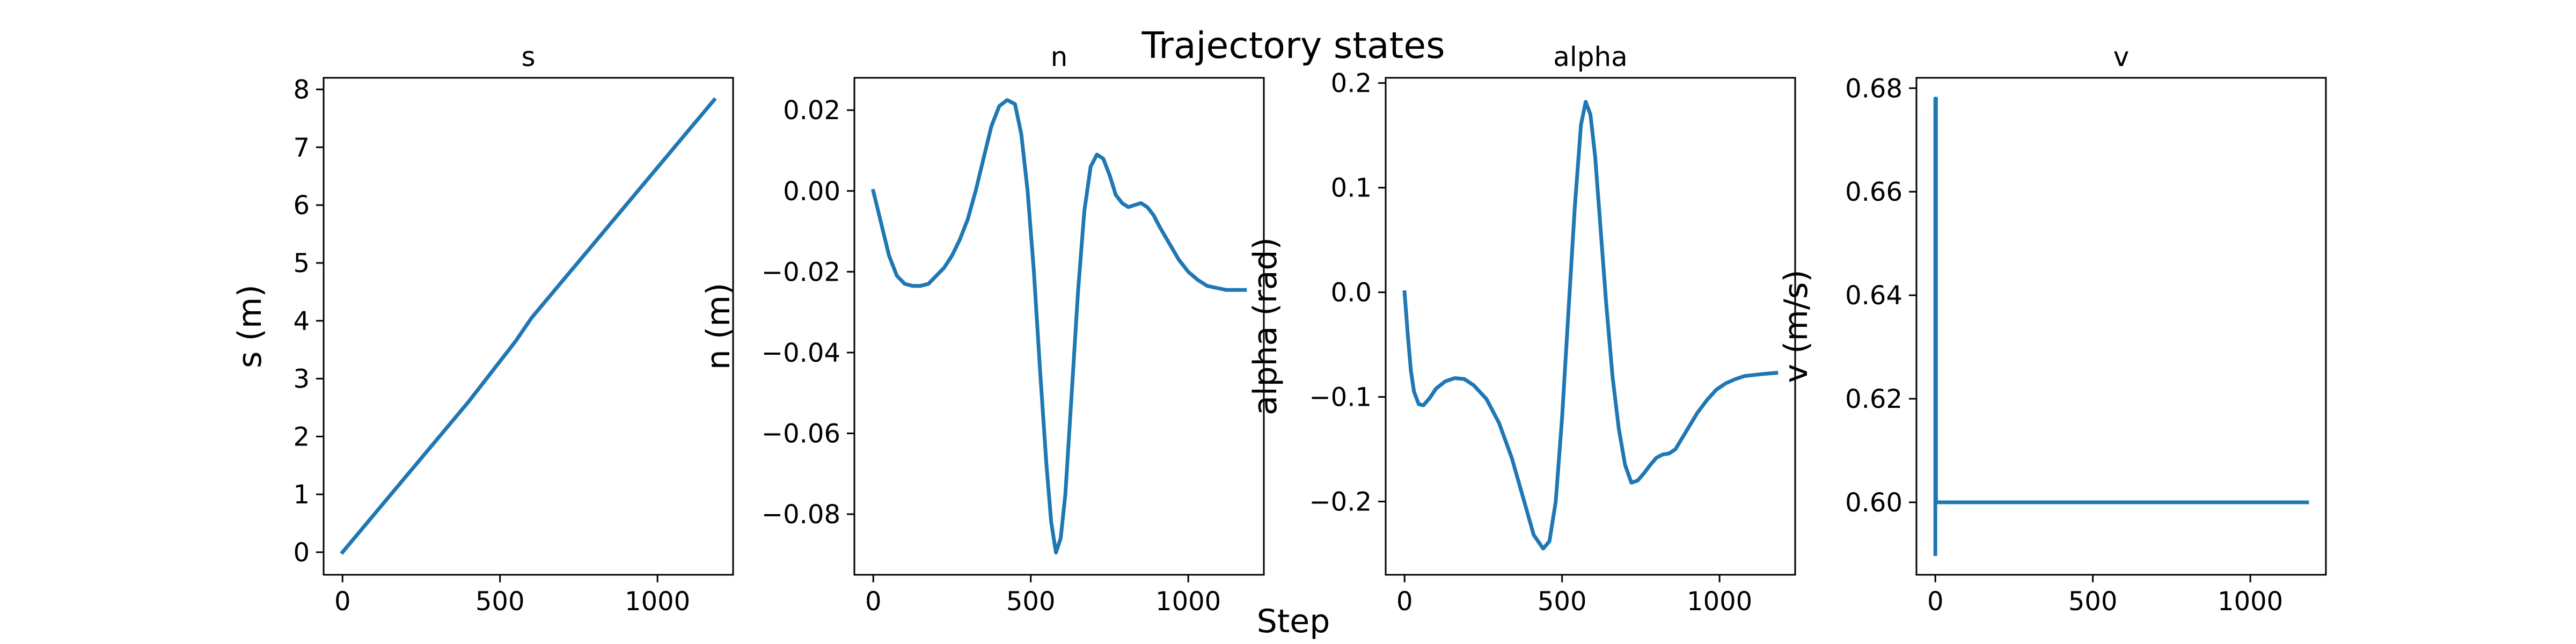 This screenshot has height=644, width=2576. I want to click on y-tick-label: 7, so click(301, 148).